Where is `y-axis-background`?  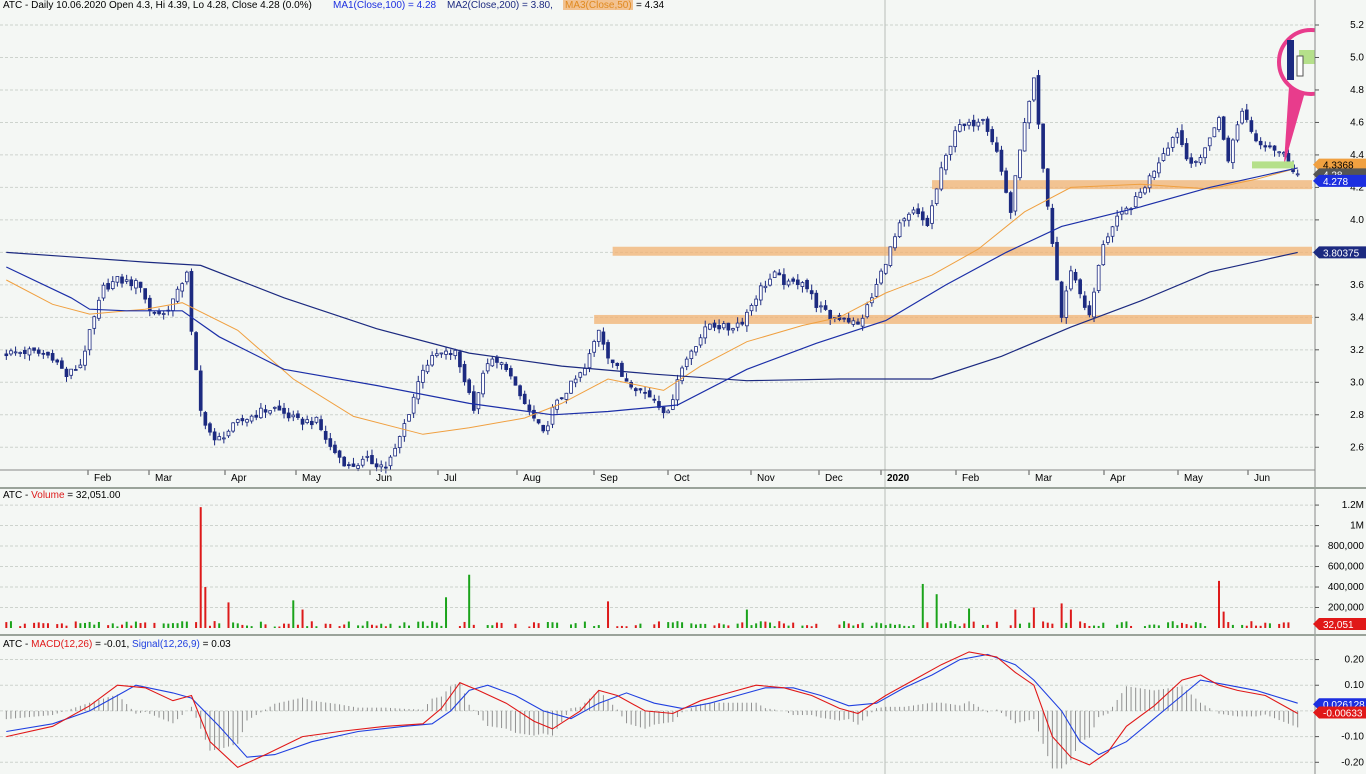 y-axis-background is located at coordinates (1340, 387).